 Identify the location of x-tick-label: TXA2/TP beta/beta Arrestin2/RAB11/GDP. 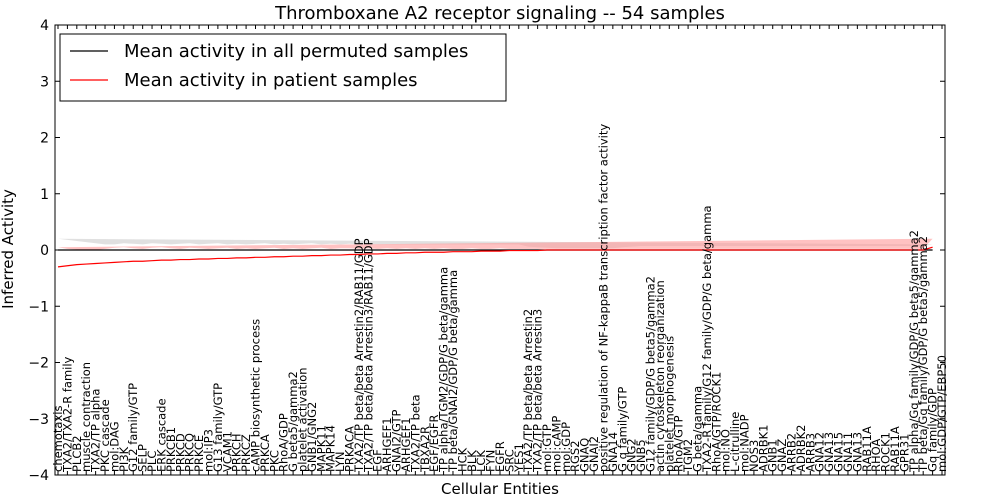
(359, 355).